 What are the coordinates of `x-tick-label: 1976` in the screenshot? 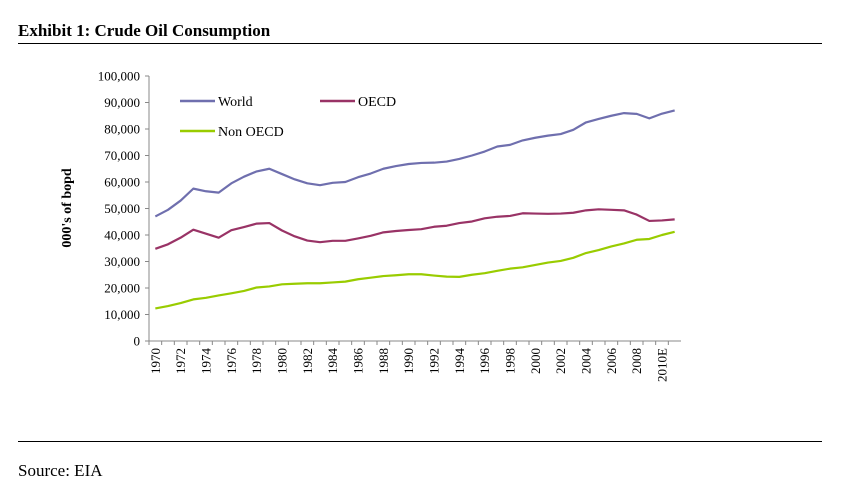 It's located at (231, 361).